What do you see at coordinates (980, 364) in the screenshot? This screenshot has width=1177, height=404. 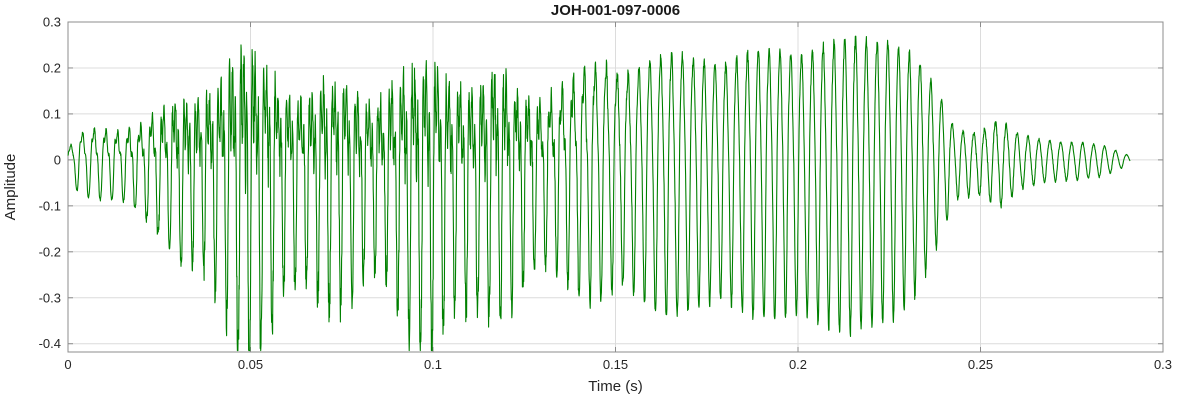 I see `x-tick-label: 0.25` at bounding box center [980, 364].